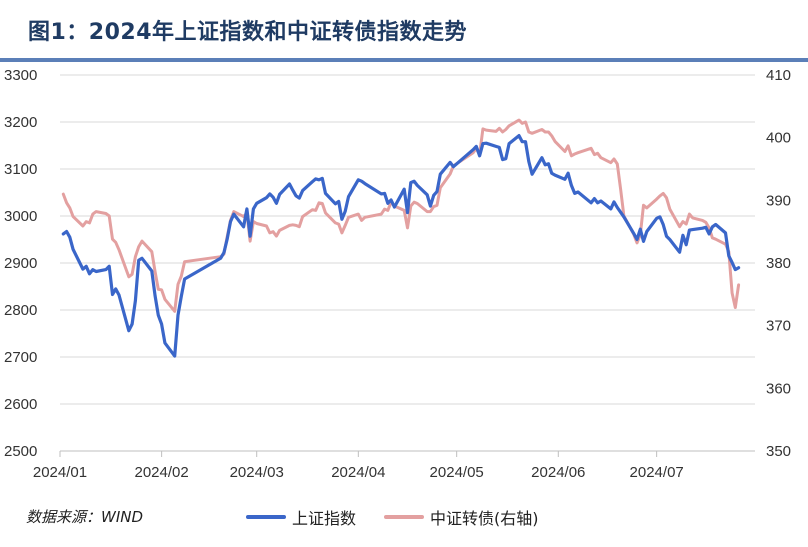 The height and width of the screenshot is (547, 808). Describe the element at coordinates (162, 472) in the screenshot. I see `x-tick-label: 2024/02` at that location.